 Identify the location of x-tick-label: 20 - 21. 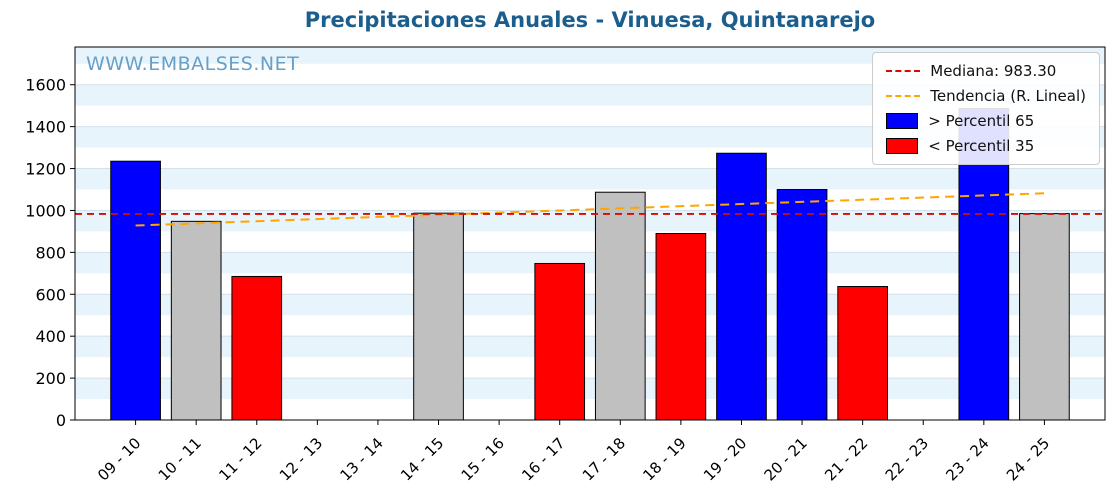
(786, 459).